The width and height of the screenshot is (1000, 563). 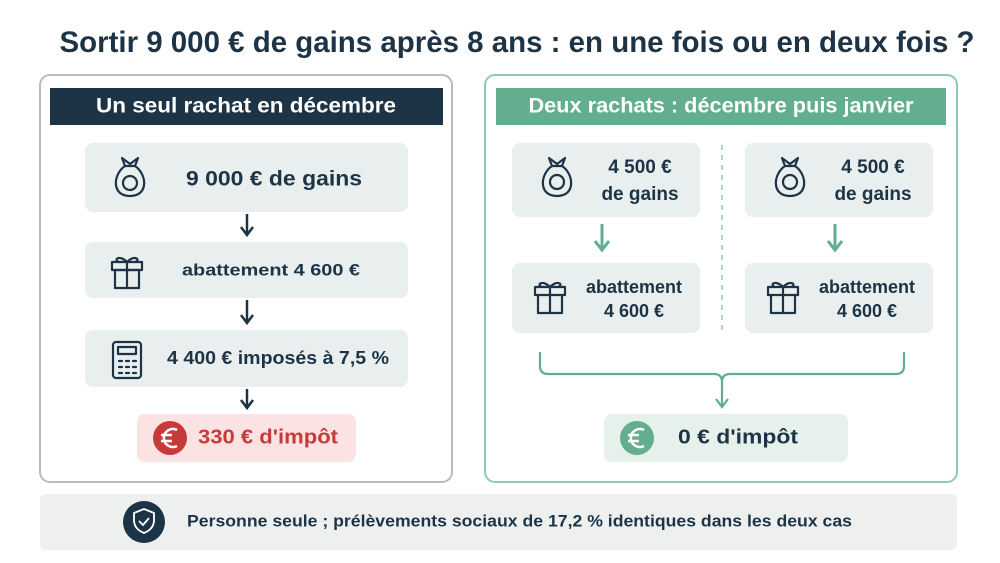 What do you see at coordinates (738, 437) in the screenshot?
I see `result-text: 0 € d'impôt` at bounding box center [738, 437].